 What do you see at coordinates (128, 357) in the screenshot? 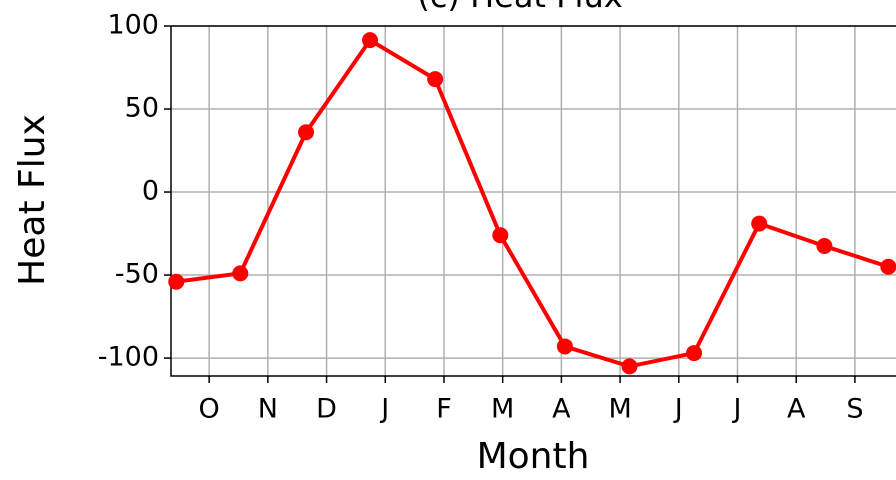
I see `y-tick-label: -100` at bounding box center [128, 357].